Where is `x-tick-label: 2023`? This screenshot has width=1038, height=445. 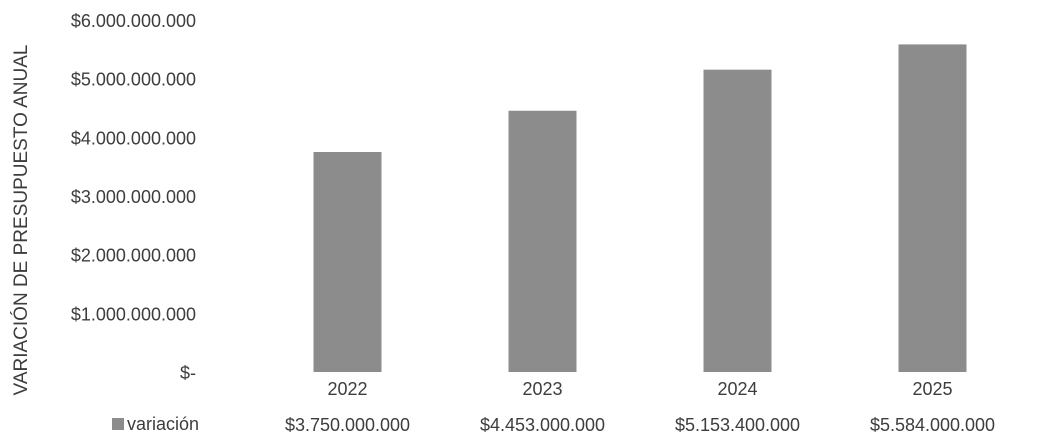
x-tick-label: 2023 is located at coordinates (542, 389).